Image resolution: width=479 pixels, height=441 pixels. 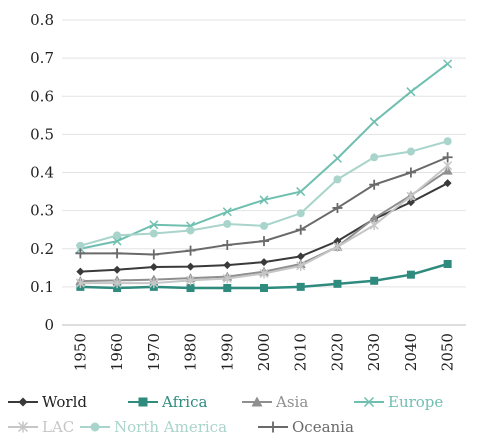 I want to click on legend-label: Asia, so click(x=291, y=402).